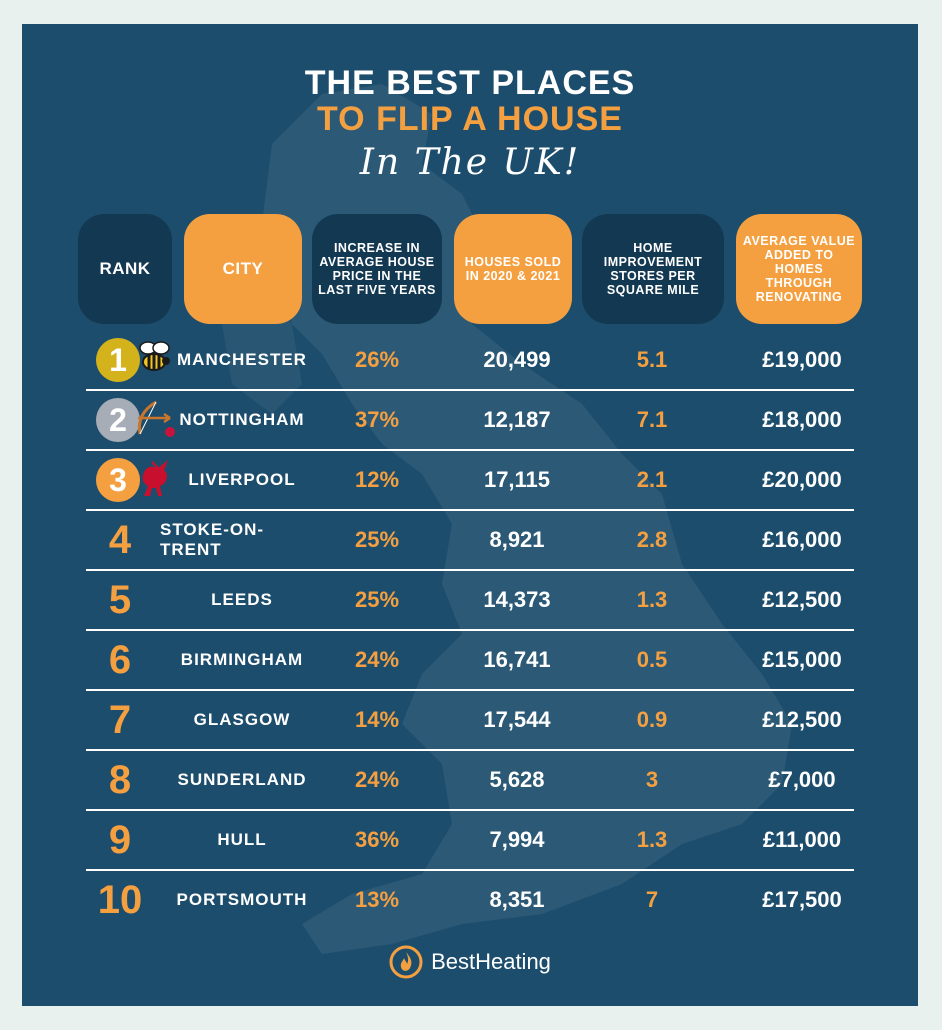 This screenshot has height=1030, width=942. Describe the element at coordinates (470, 660) in the screenshot. I see `table-row: 6 BIRMINGHAM 24% 16,741 0.5 £15,000` at that location.